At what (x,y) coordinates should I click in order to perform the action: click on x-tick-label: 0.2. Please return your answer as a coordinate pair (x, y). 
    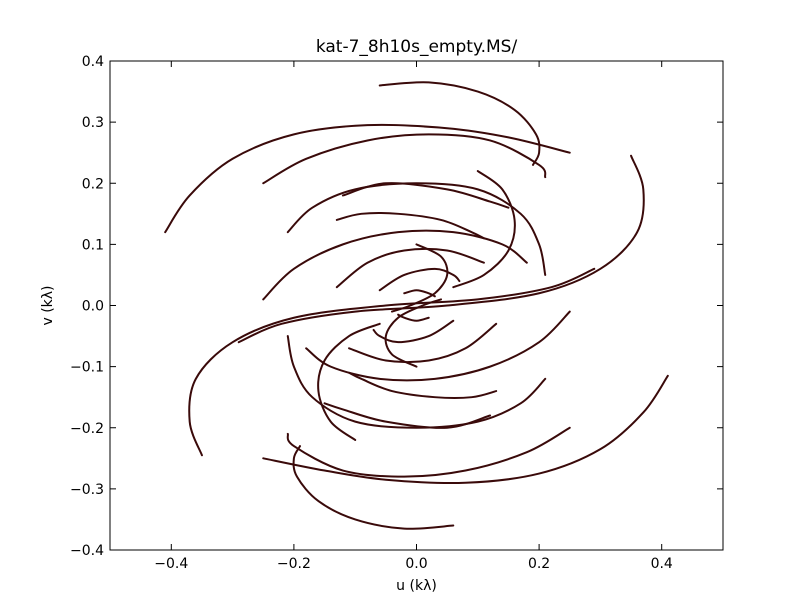
    Looking at the image, I should click on (539, 564).